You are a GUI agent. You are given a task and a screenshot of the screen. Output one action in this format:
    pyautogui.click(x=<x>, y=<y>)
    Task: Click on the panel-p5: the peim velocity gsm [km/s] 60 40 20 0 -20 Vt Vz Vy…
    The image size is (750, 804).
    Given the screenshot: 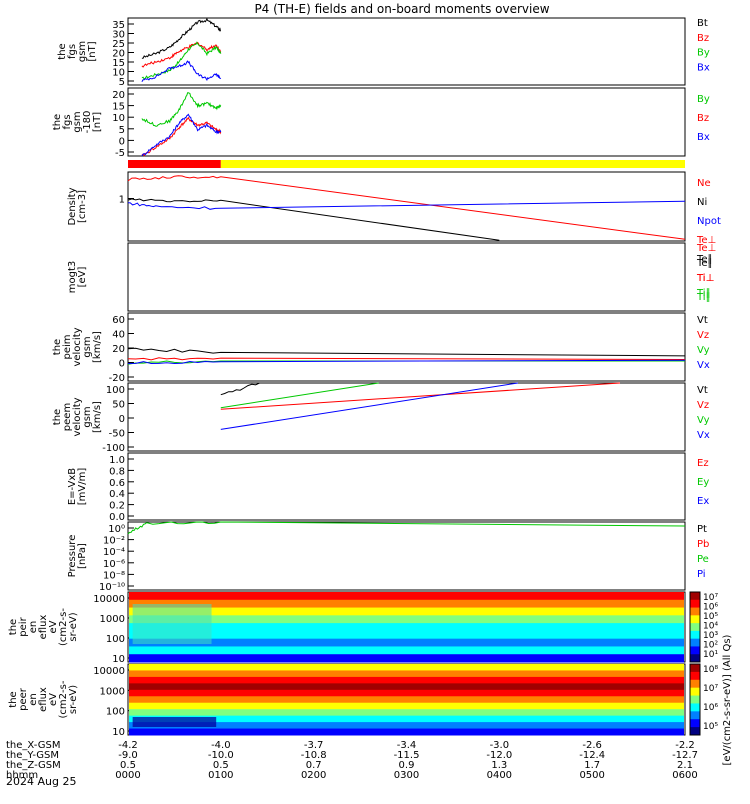 What is the action you would take?
    pyautogui.click(x=381, y=348)
    